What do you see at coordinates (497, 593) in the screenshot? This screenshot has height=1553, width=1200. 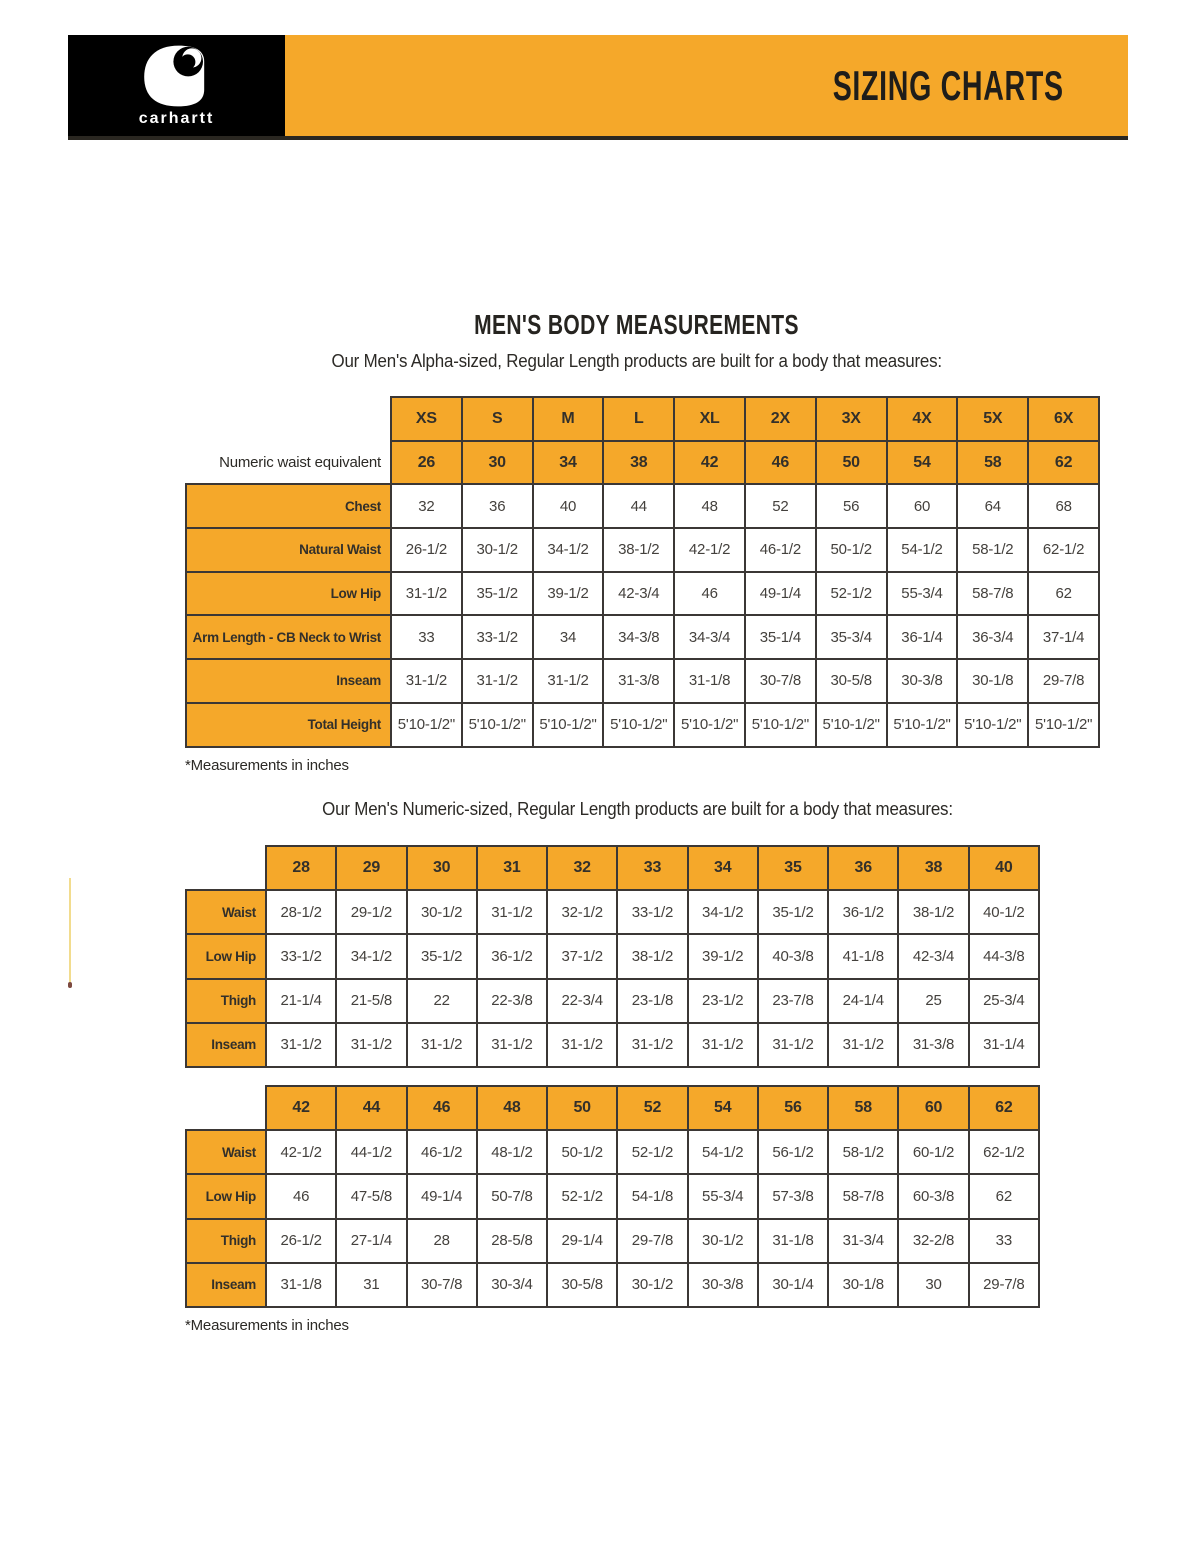 I see `value-cell: 35-1/2` at bounding box center [497, 593].